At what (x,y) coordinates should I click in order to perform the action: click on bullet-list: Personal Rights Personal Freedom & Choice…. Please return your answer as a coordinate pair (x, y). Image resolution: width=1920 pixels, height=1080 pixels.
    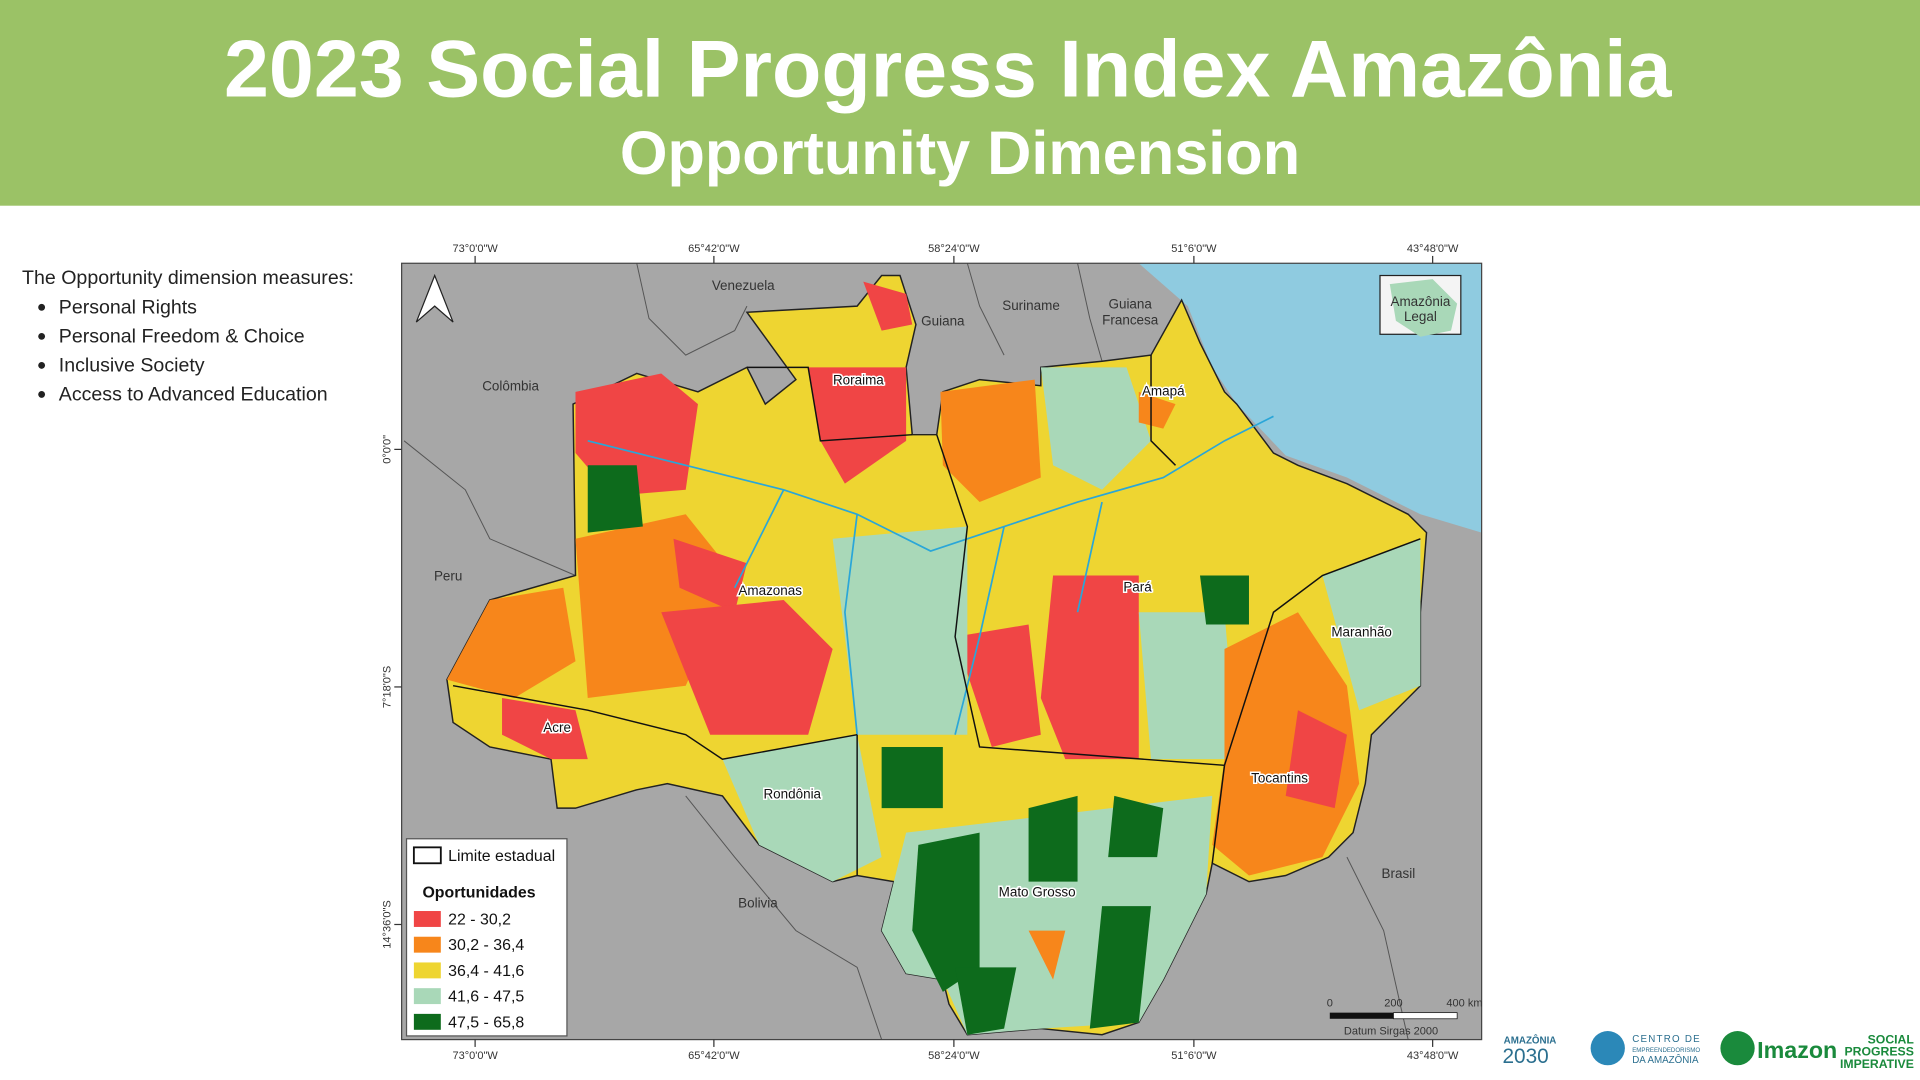
    Looking at the image, I should click on (183, 351).